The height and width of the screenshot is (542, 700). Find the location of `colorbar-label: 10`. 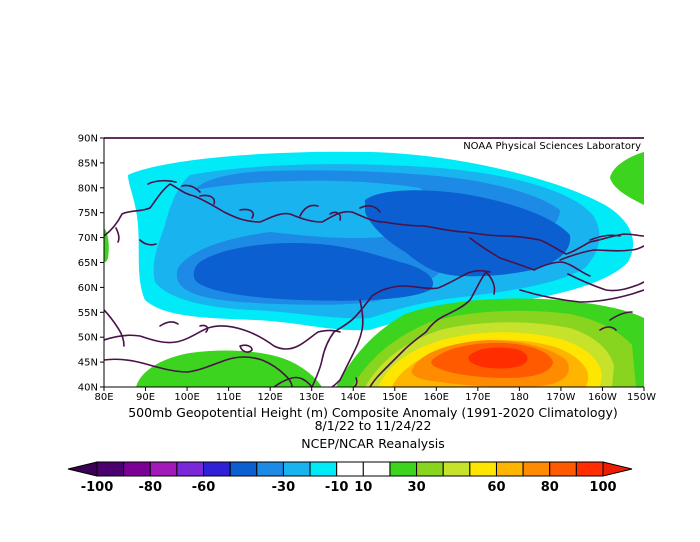

colorbar-label: 10 is located at coordinates (363, 487).